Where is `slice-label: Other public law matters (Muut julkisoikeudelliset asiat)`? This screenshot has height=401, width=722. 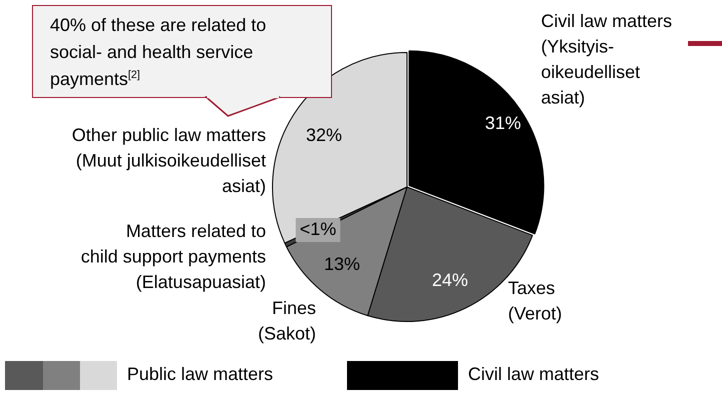 slice-label: Other public law matters (Muut julkisoikeudelliset asiat) is located at coordinates (169, 160).